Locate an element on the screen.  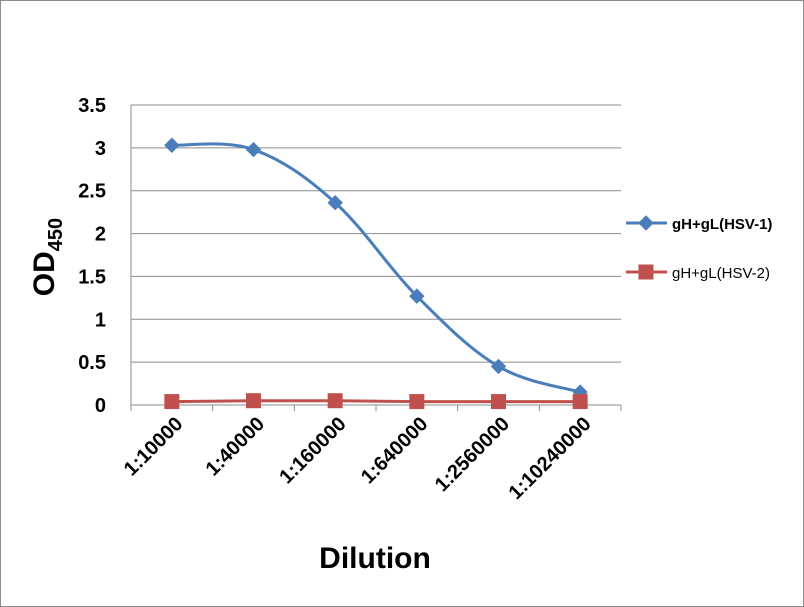
y-axis-title-subscript: 450 is located at coordinates (56, 234).